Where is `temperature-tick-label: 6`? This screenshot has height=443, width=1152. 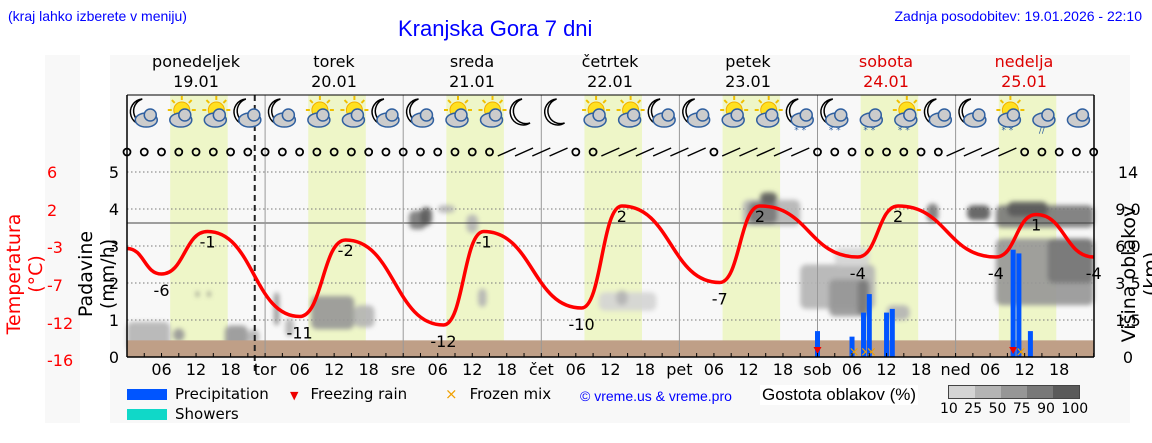
temperature-tick-label: 6 is located at coordinates (52, 172).